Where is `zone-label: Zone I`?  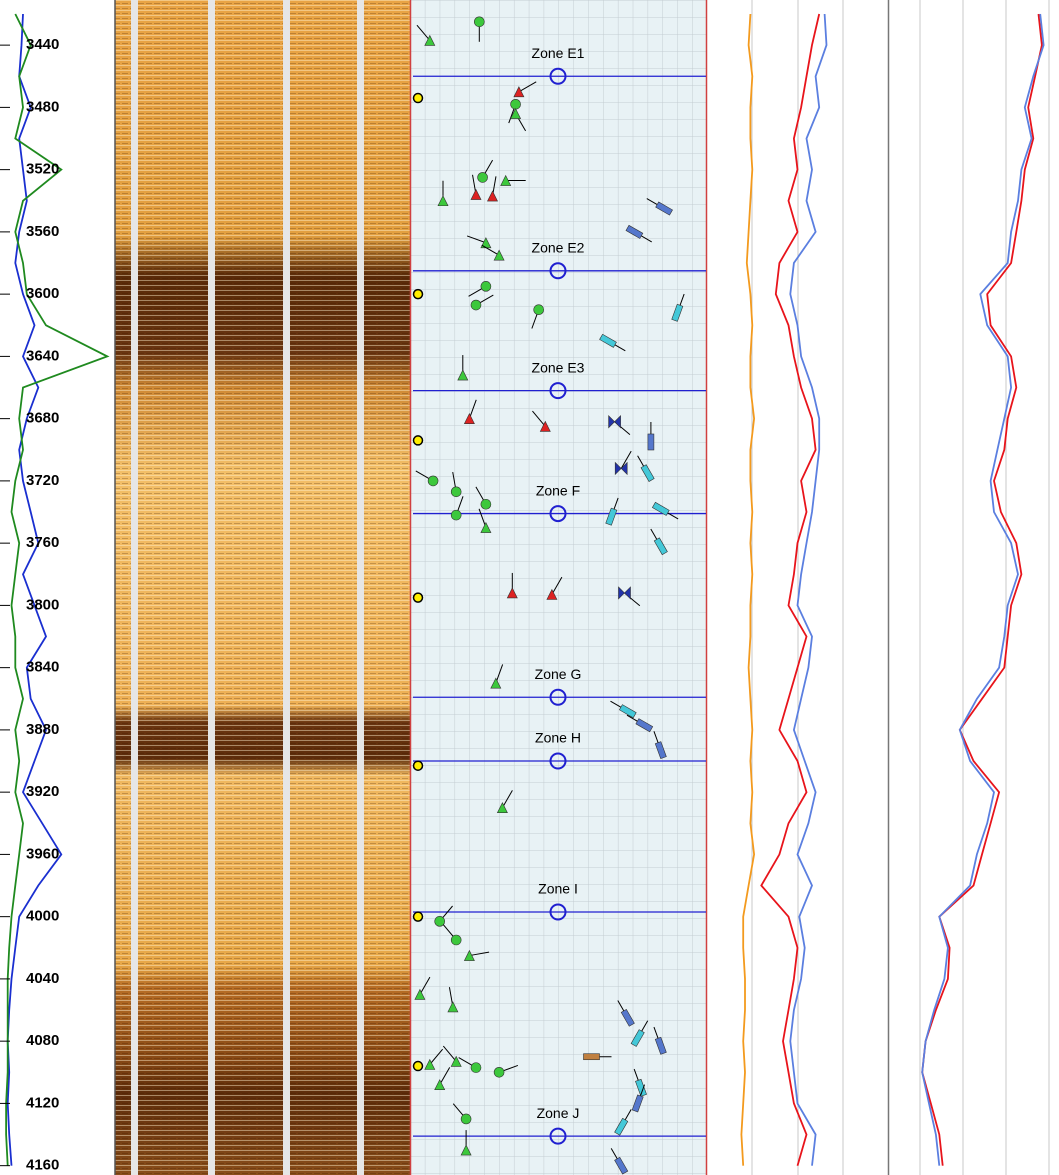
zone-label: Zone I is located at coordinates (558, 889).